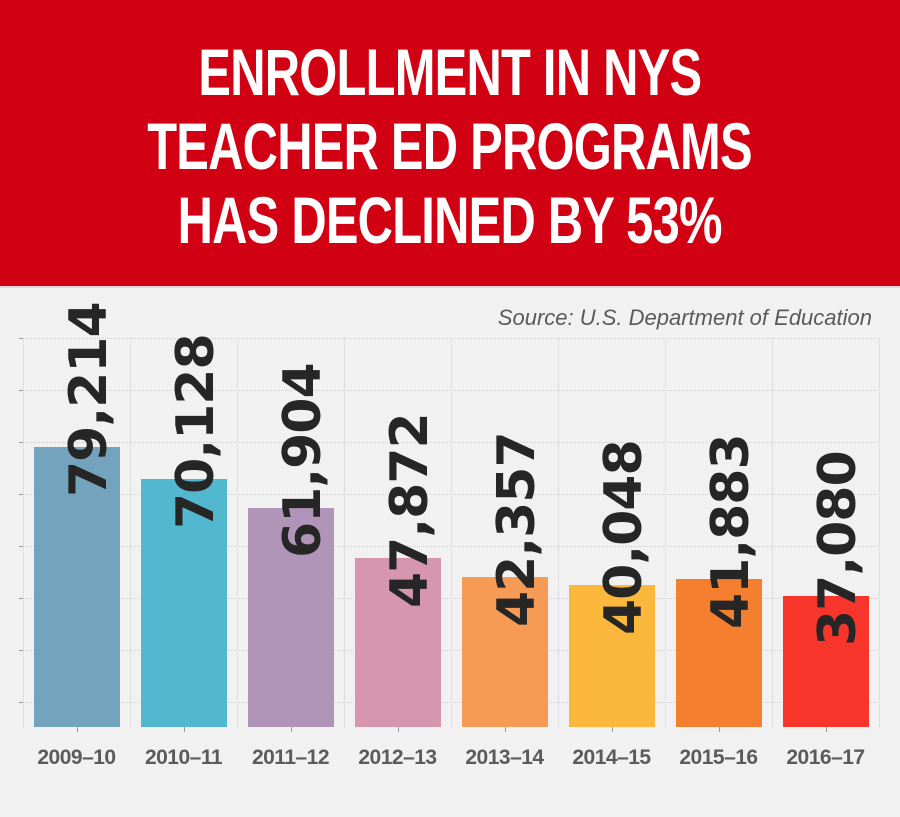 The width and height of the screenshot is (900, 817). Describe the element at coordinates (77, 587) in the screenshot. I see `bar-2009–10` at that location.